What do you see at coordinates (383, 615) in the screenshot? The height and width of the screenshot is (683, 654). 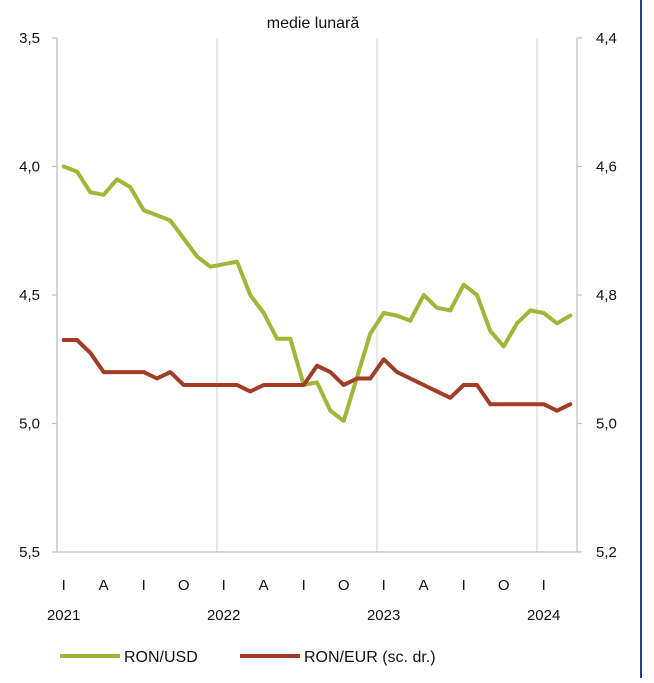 I see `x-year-label: 2023` at bounding box center [383, 615].